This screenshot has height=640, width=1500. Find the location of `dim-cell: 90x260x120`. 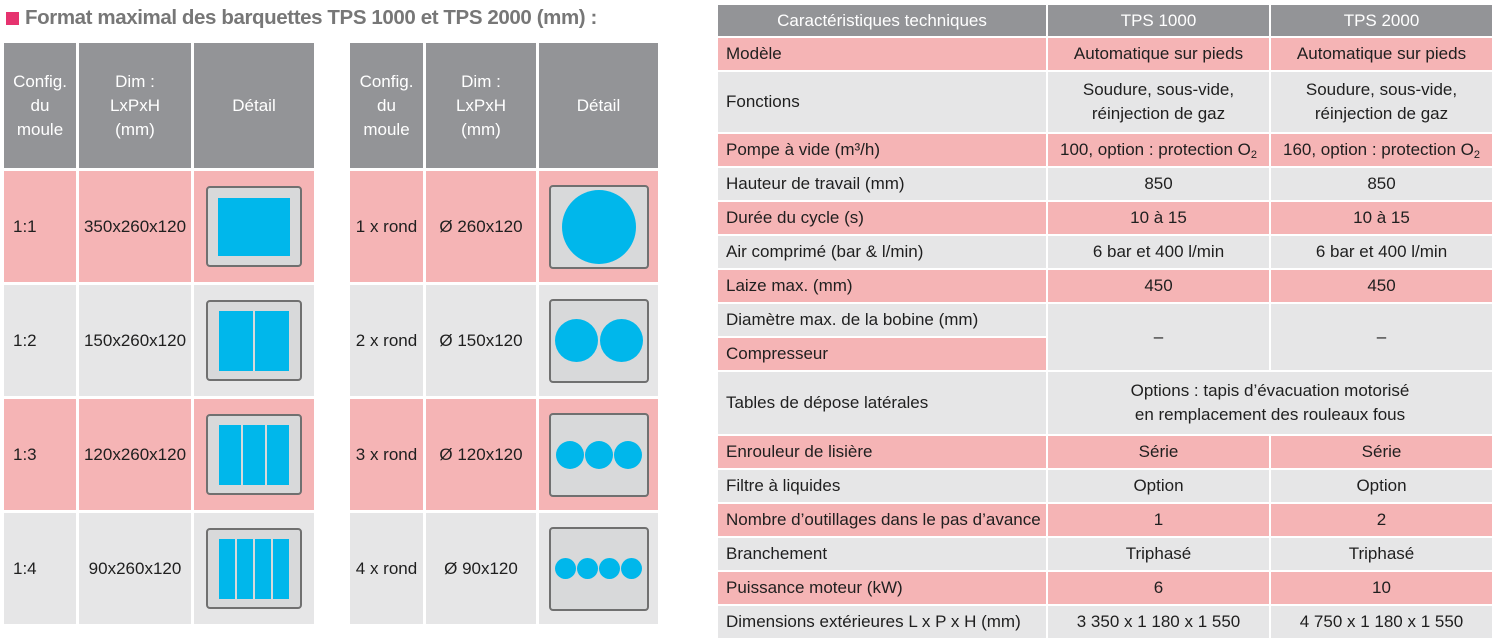

dim-cell: 90x260x120 is located at coordinates (135, 568).